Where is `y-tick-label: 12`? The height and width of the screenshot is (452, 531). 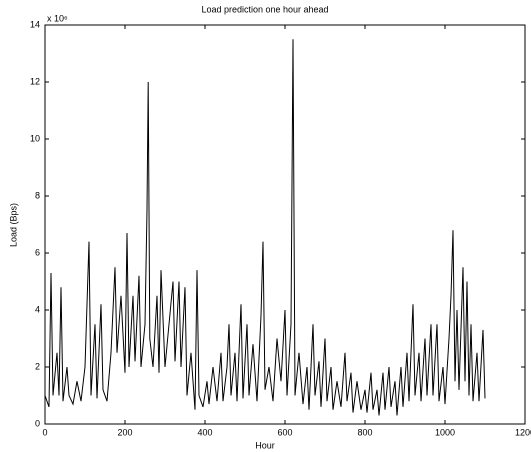 y-tick-label: 12 is located at coordinates (35, 81).